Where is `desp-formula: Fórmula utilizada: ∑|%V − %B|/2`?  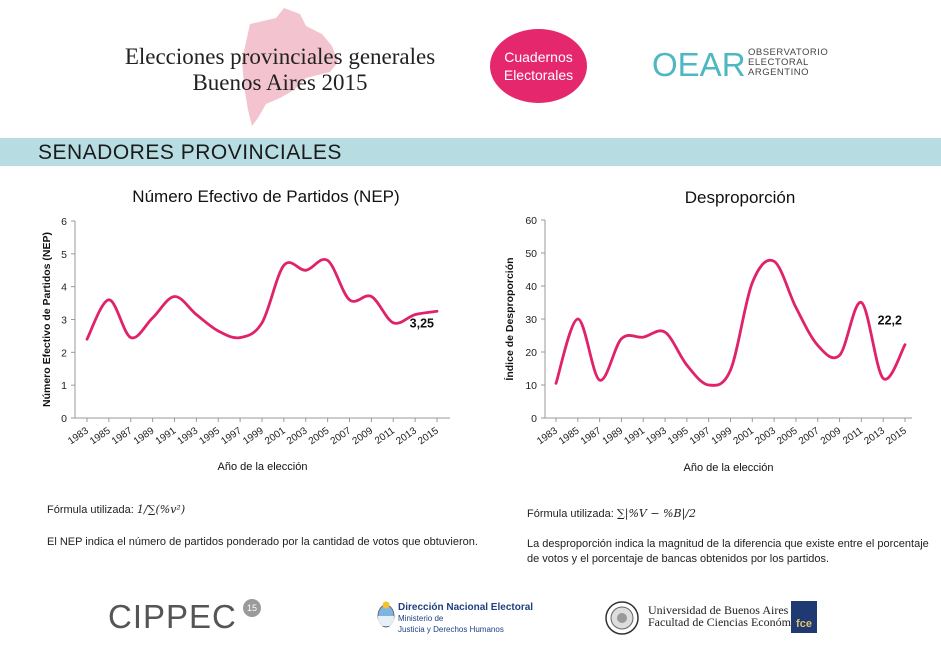 desp-formula: Fórmula utilizada: ∑|%V − %B|/2 is located at coordinates (611, 513).